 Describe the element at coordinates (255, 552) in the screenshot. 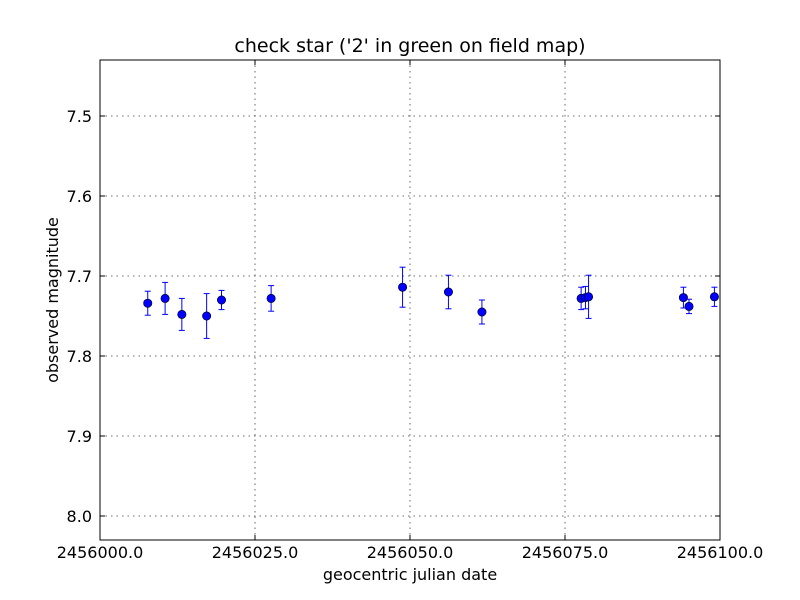

I see `x-tick-label: 2456025.0` at that location.